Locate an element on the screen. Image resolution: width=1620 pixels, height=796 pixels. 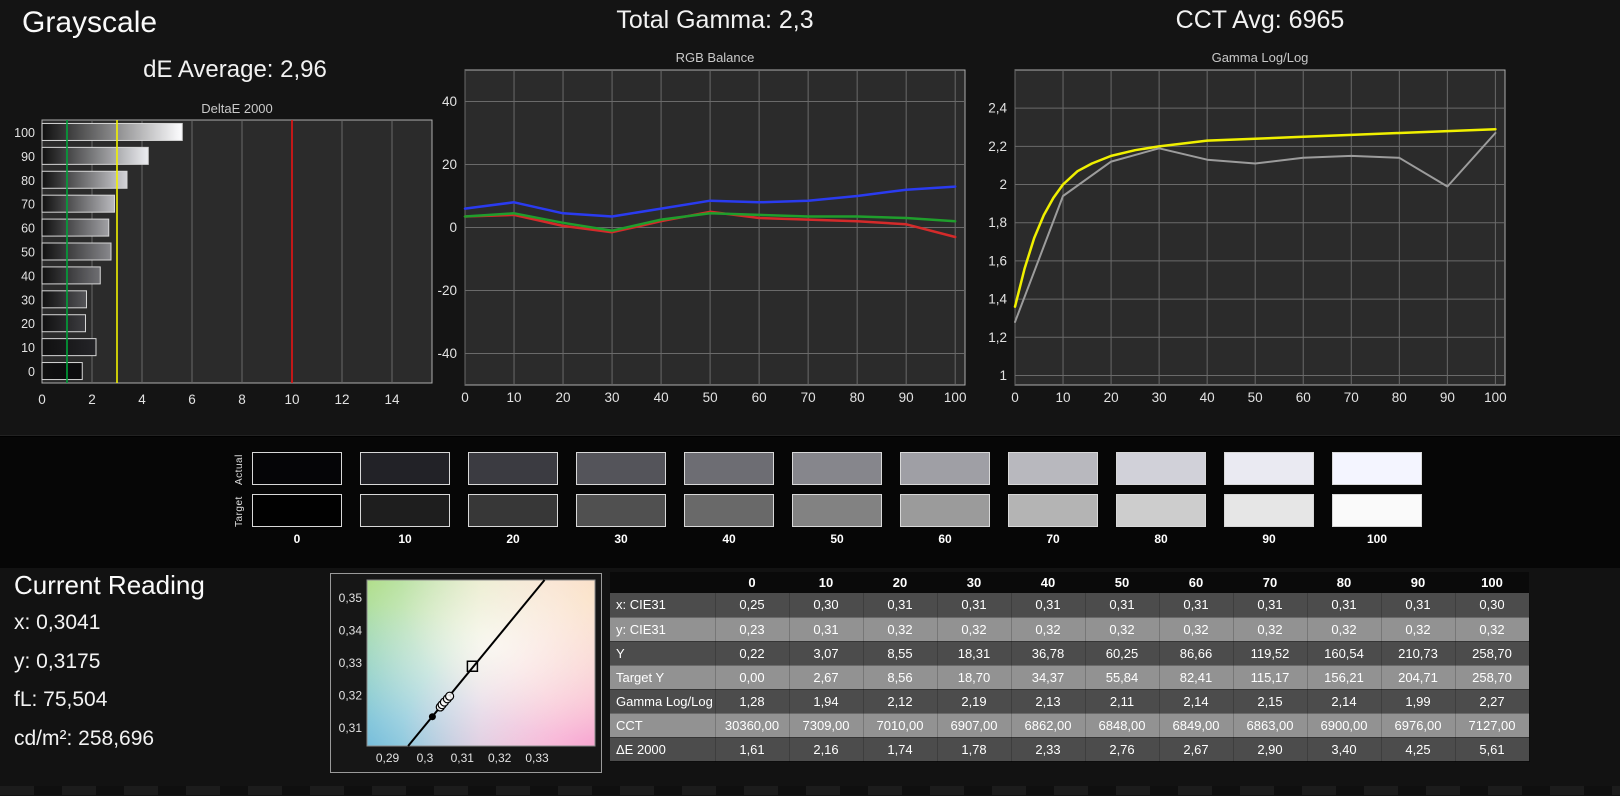
table-cell: 6863,00 is located at coordinates (1270, 725).